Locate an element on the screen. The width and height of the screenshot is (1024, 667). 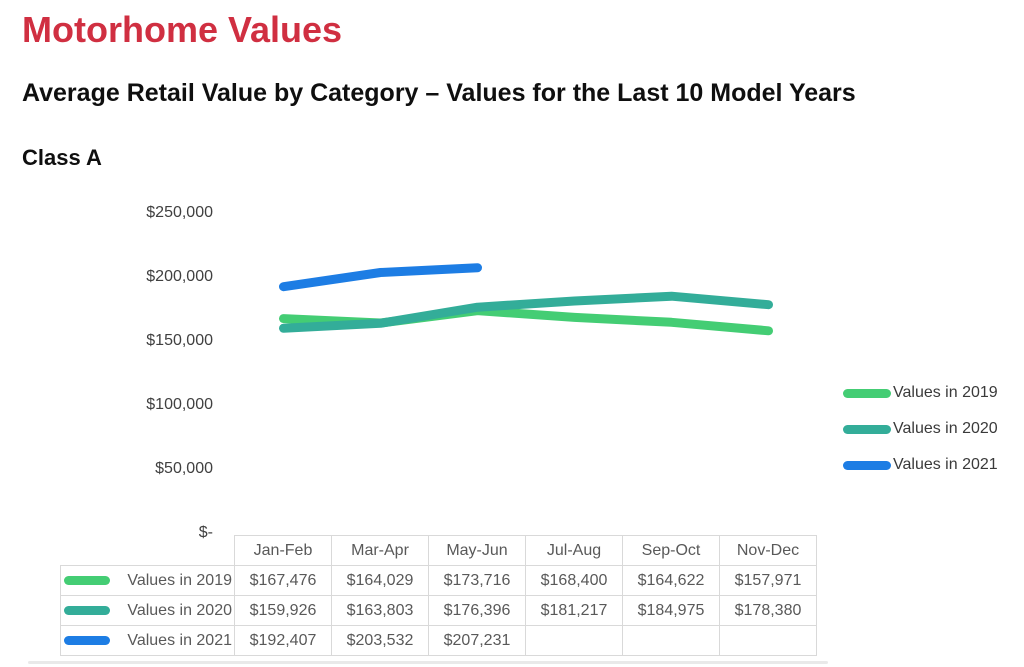
table-header-cell: Mar-Apr is located at coordinates (380, 550).